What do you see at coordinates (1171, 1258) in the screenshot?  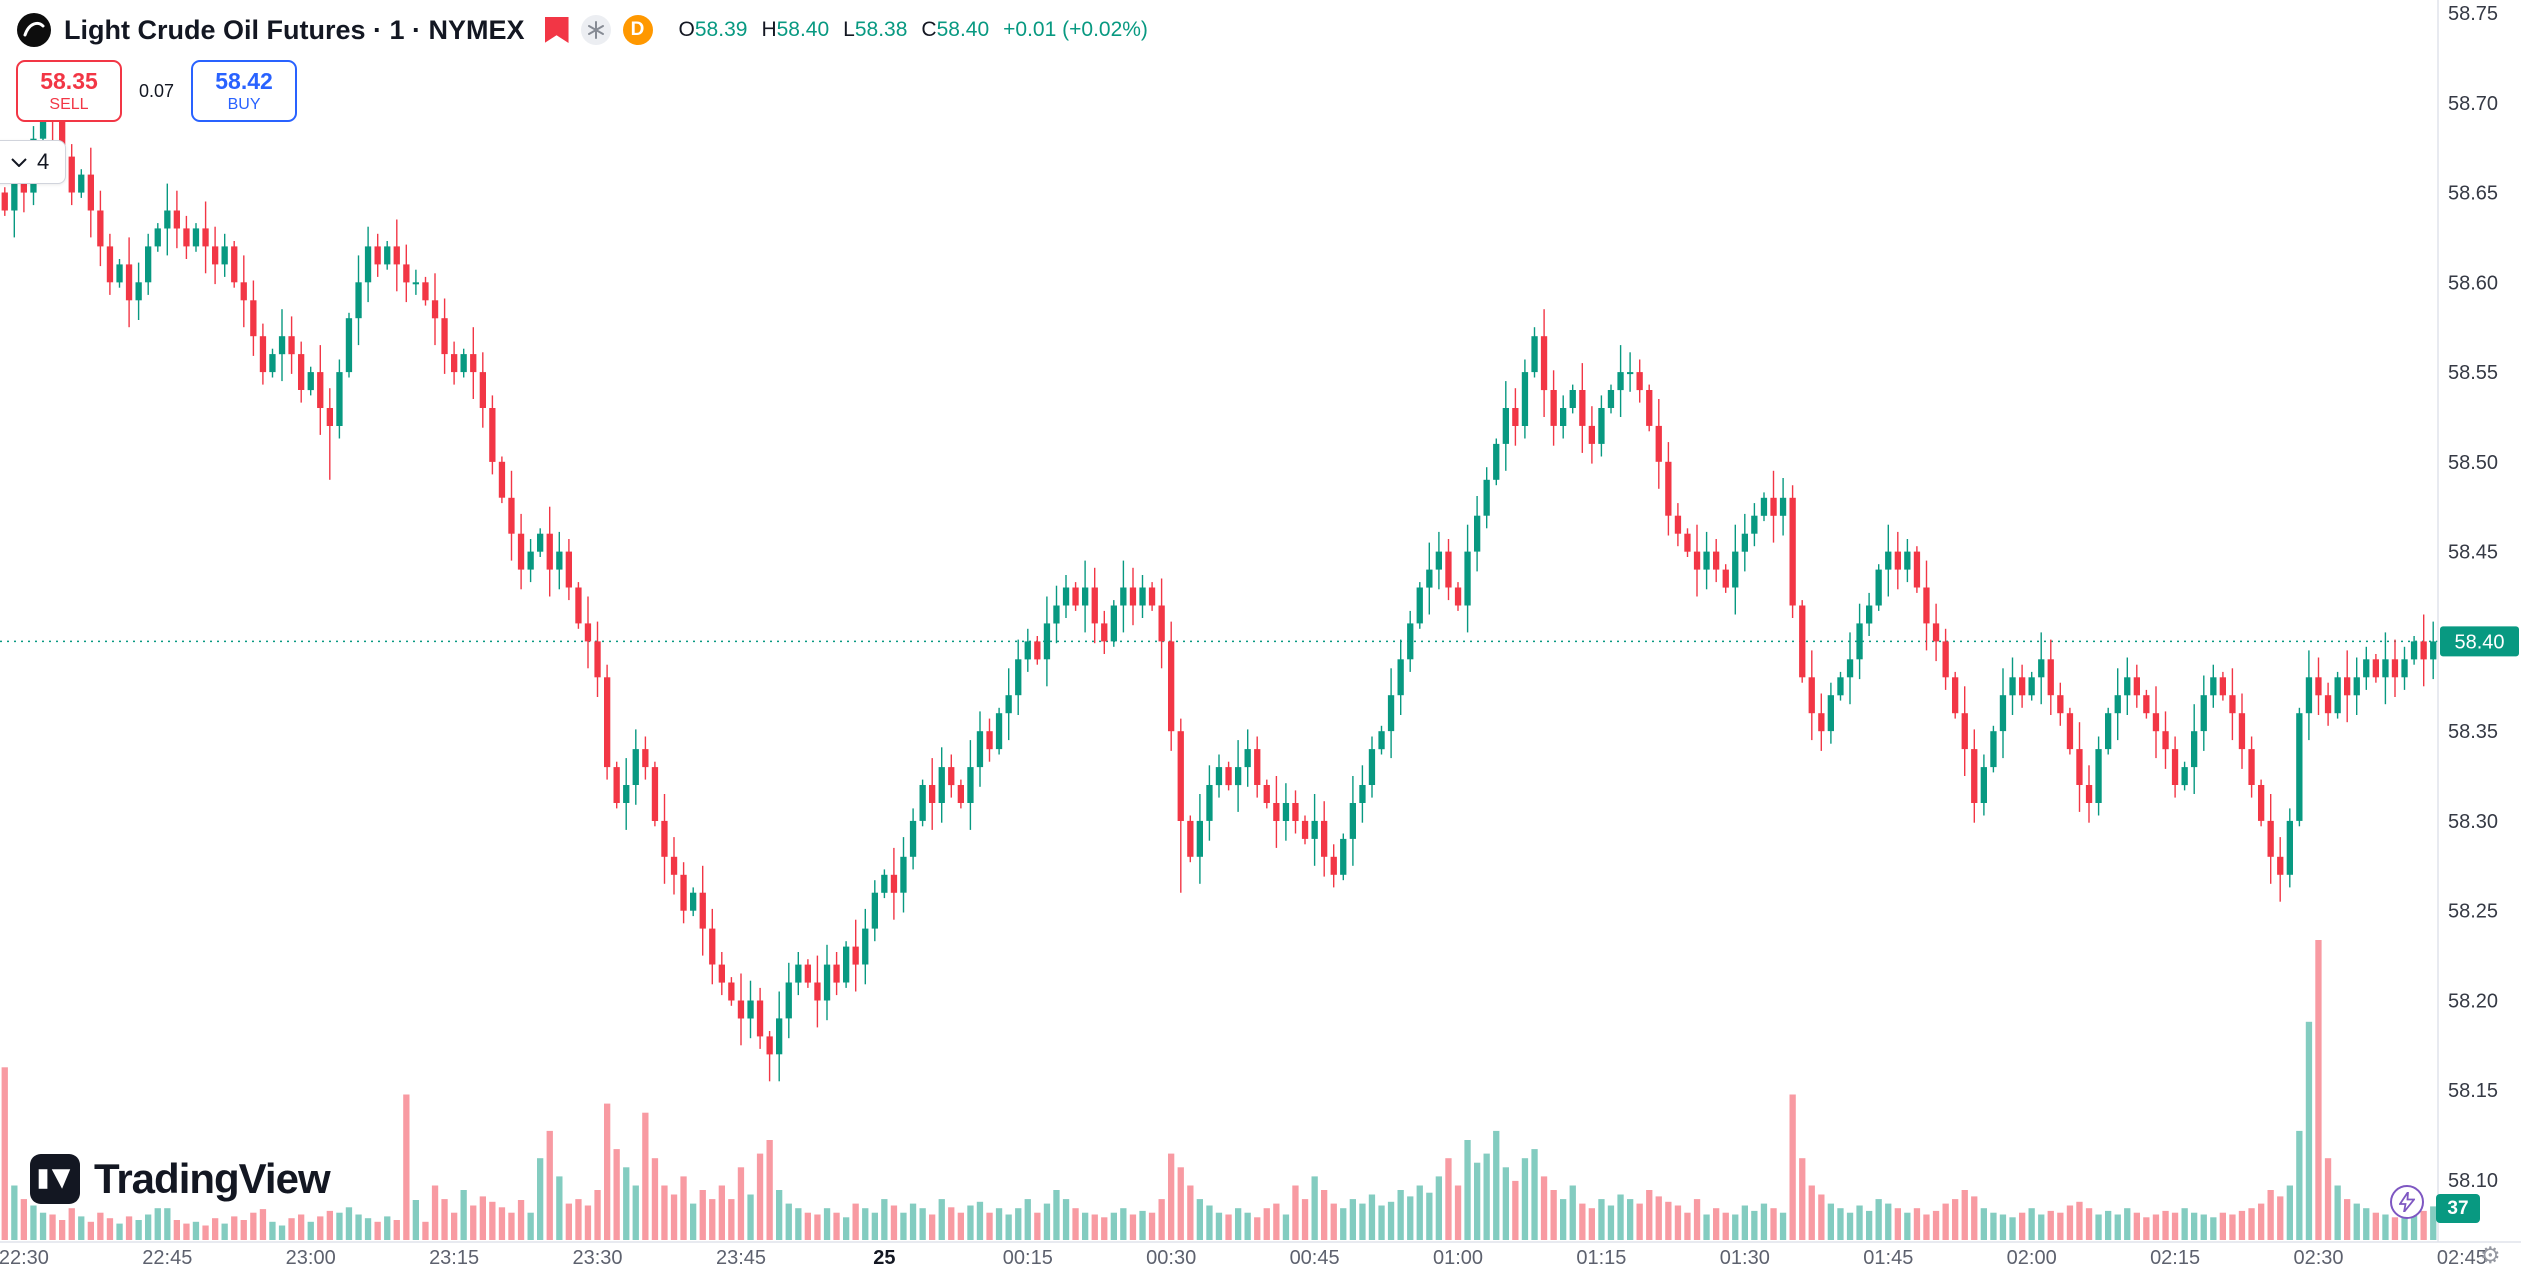 I see `svg-text: 00:30` at bounding box center [1171, 1258].